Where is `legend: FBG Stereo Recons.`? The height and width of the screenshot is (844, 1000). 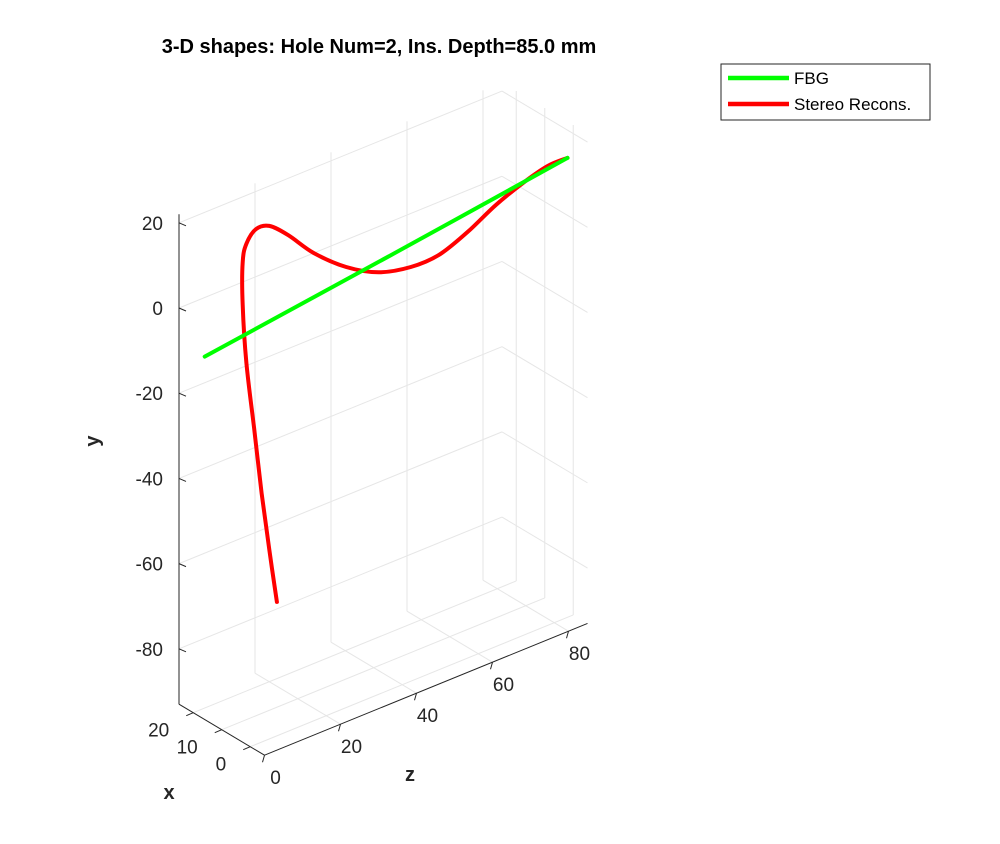 legend: FBG Stereo Recons. is located at coordinates (825, 92).